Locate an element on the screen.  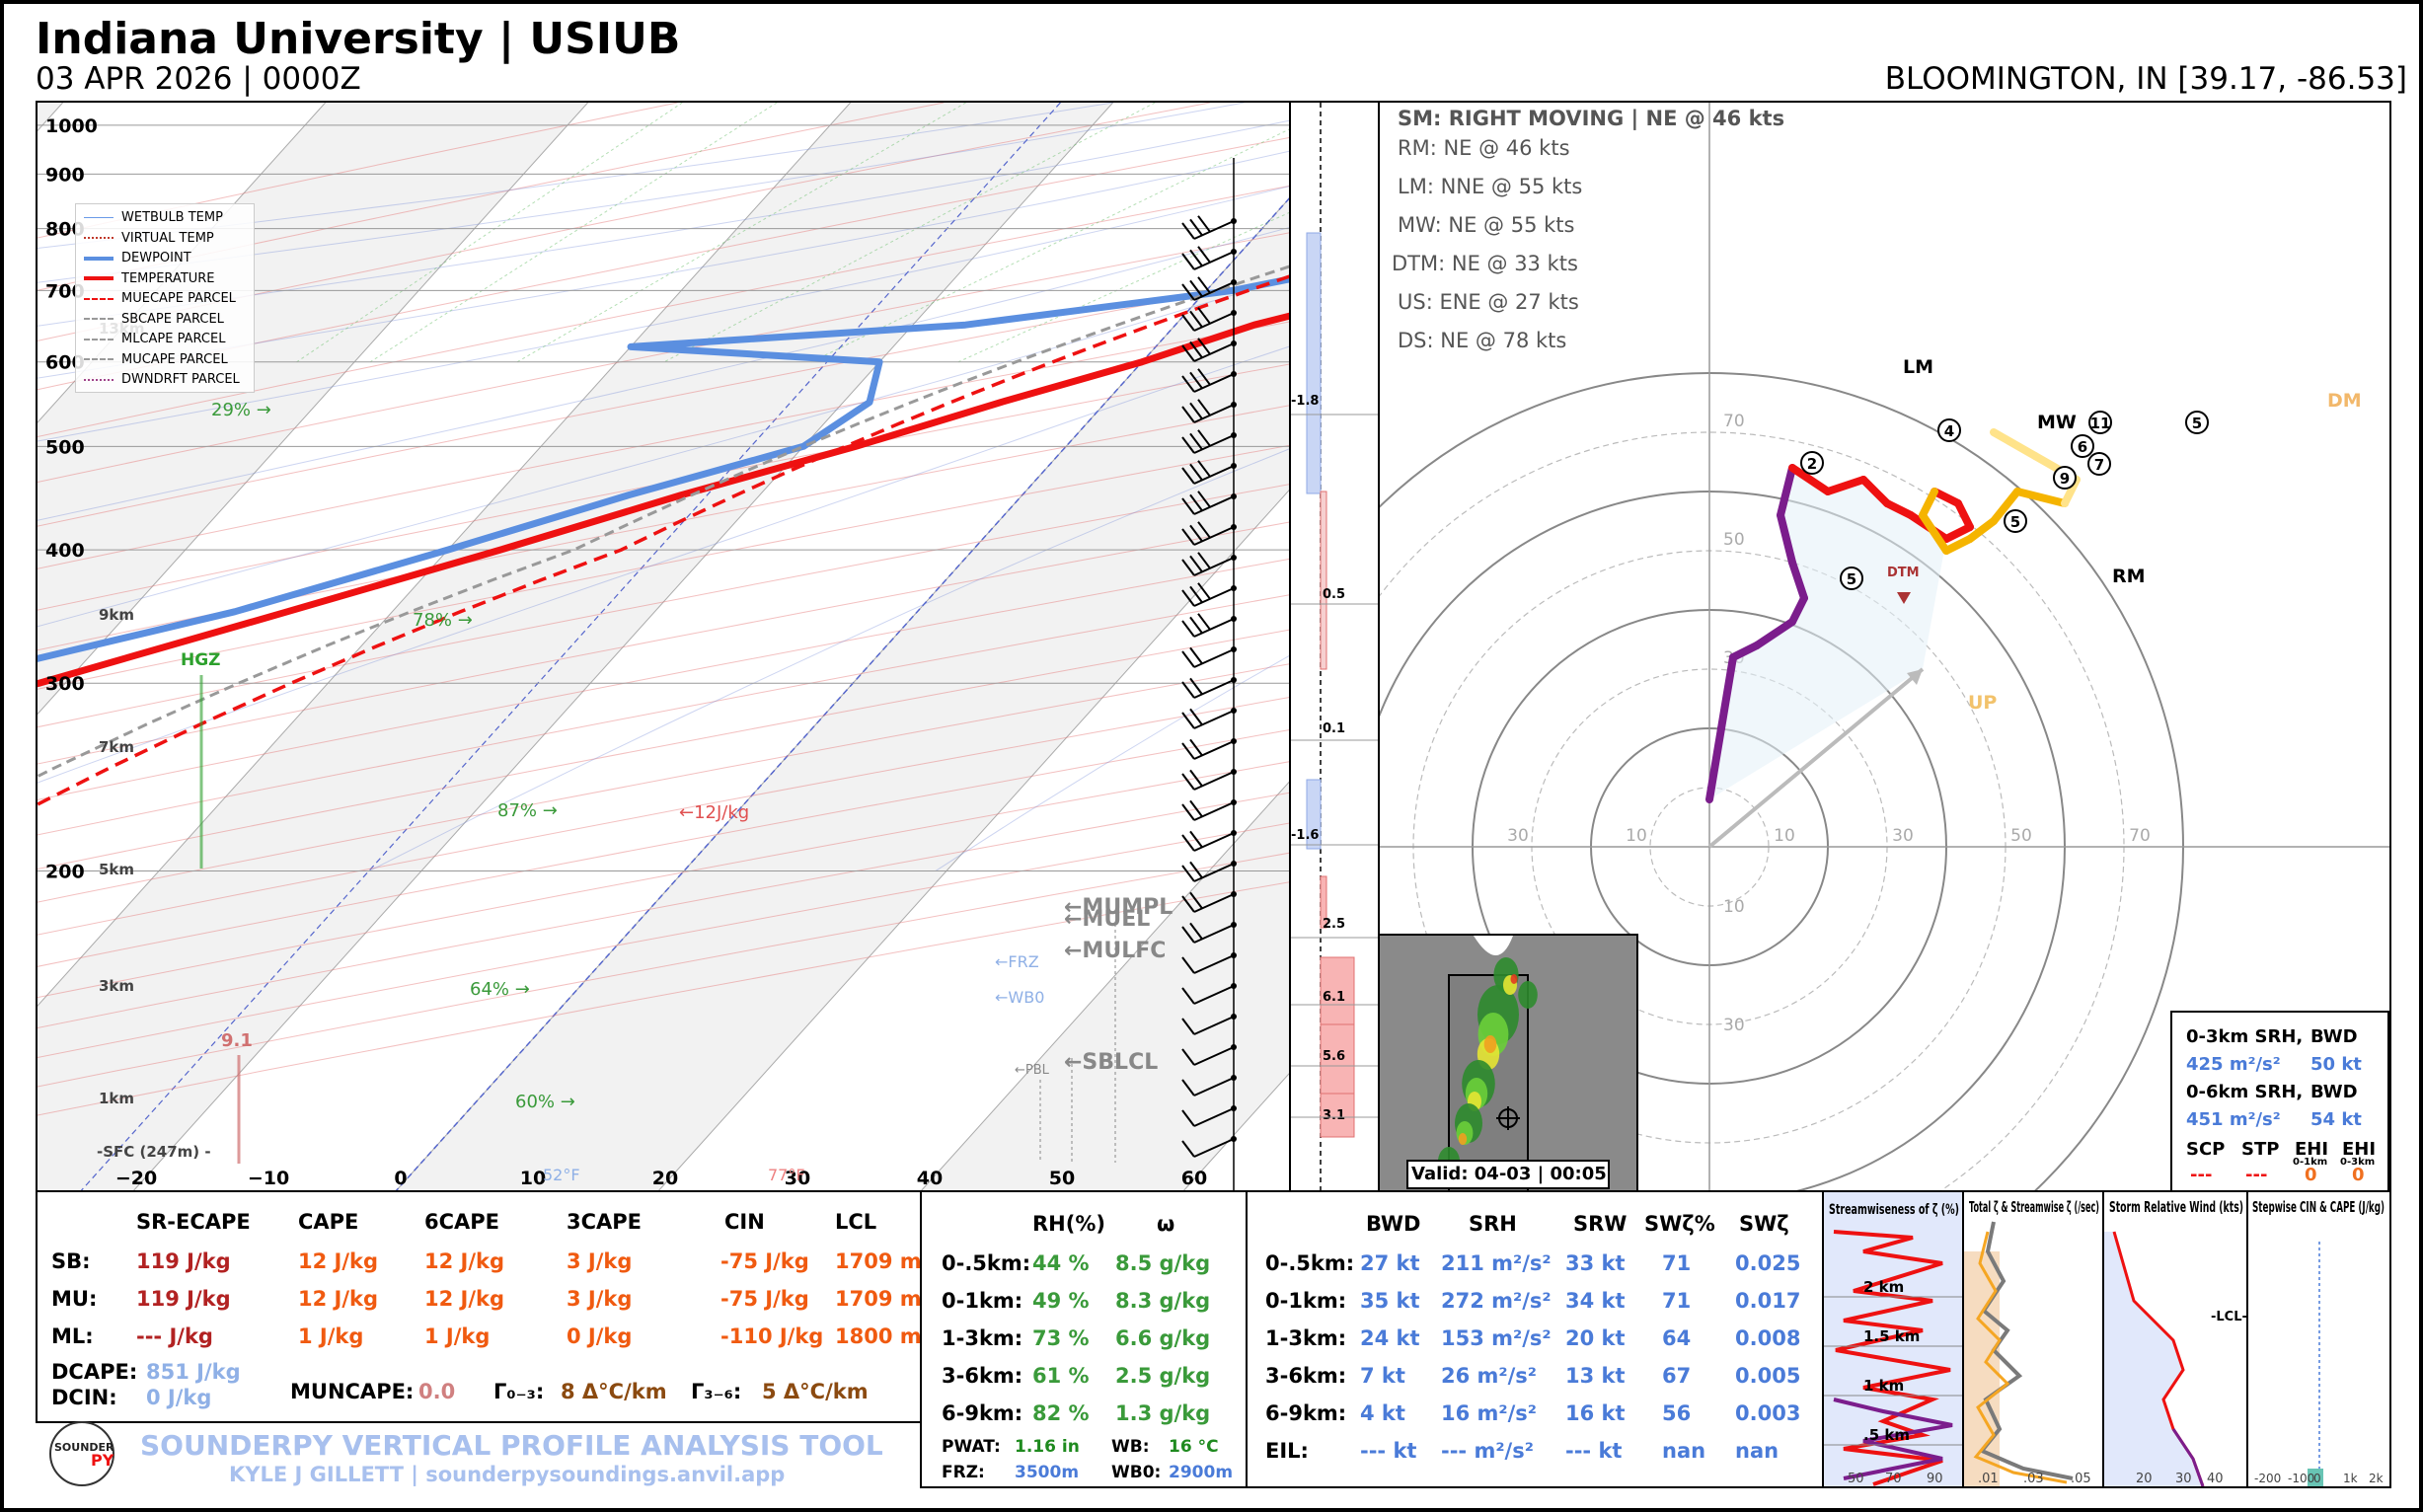
temp-tick: −10 is located at coordinates (268, 1179).